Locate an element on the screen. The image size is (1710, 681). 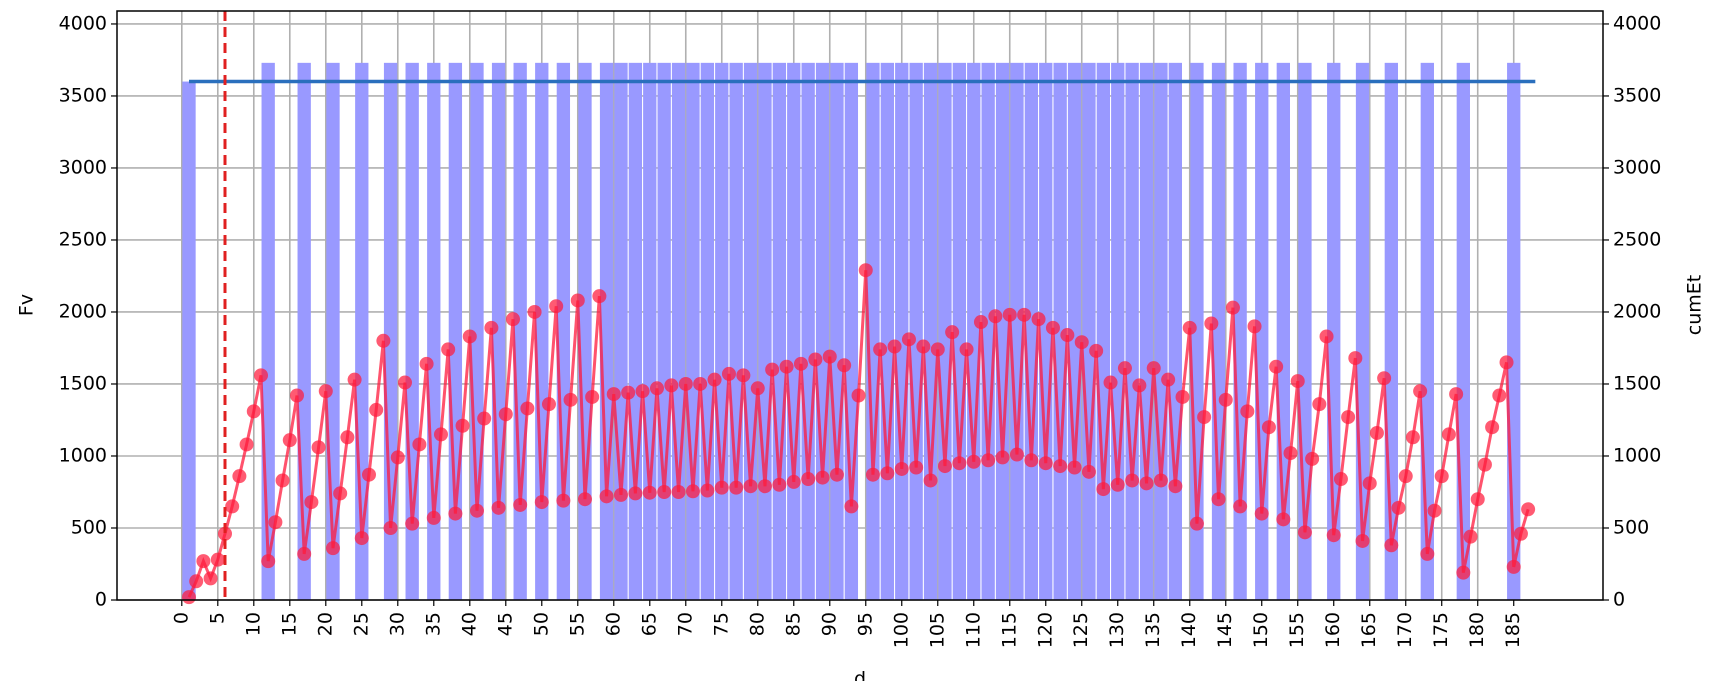
y2-tick-label: 0 is located at coordinates (1619, 600).